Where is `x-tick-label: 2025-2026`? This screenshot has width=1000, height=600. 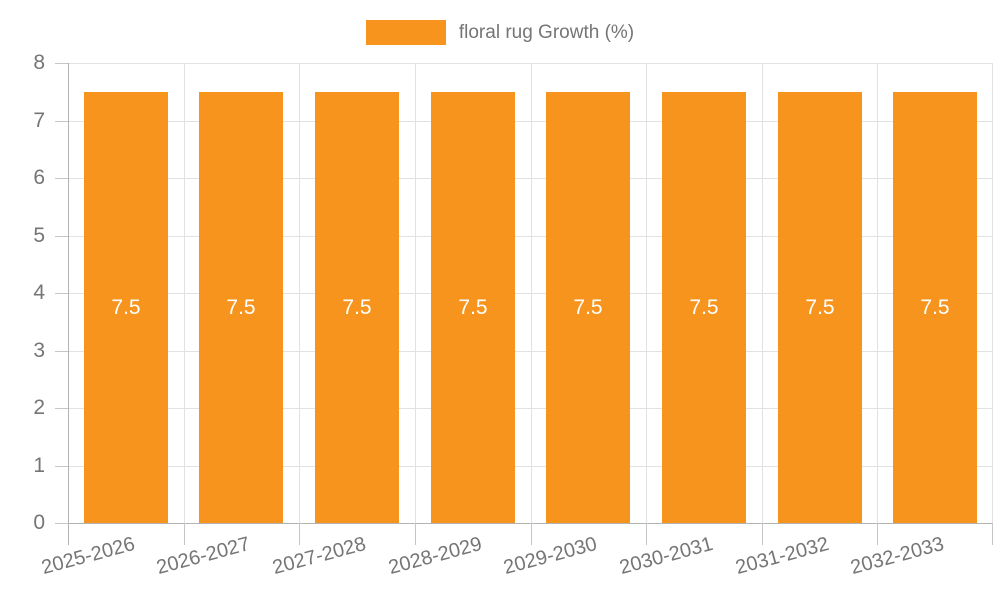 x-tick-label: 2025-2026 is located at coordinates (88, 556).